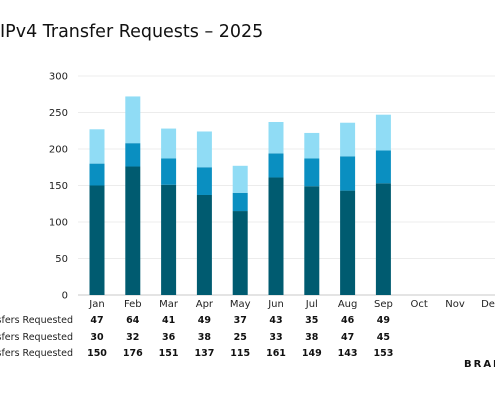  Describe the element at coordinates (58, 77) in the screenshot. I see `y-tick-label: 300` at that location.